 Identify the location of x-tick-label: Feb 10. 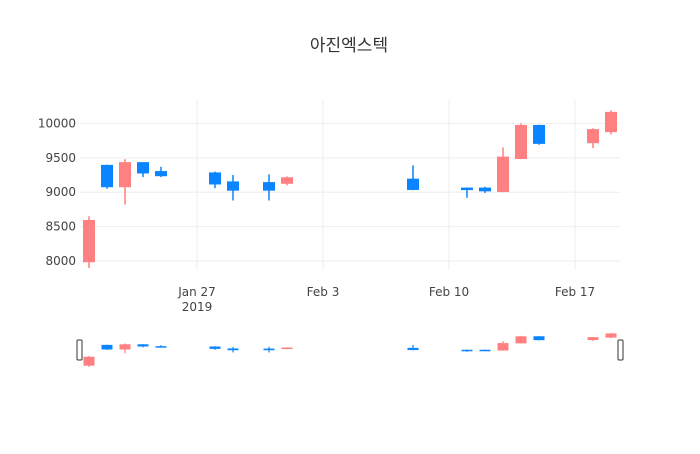
(449, 292).